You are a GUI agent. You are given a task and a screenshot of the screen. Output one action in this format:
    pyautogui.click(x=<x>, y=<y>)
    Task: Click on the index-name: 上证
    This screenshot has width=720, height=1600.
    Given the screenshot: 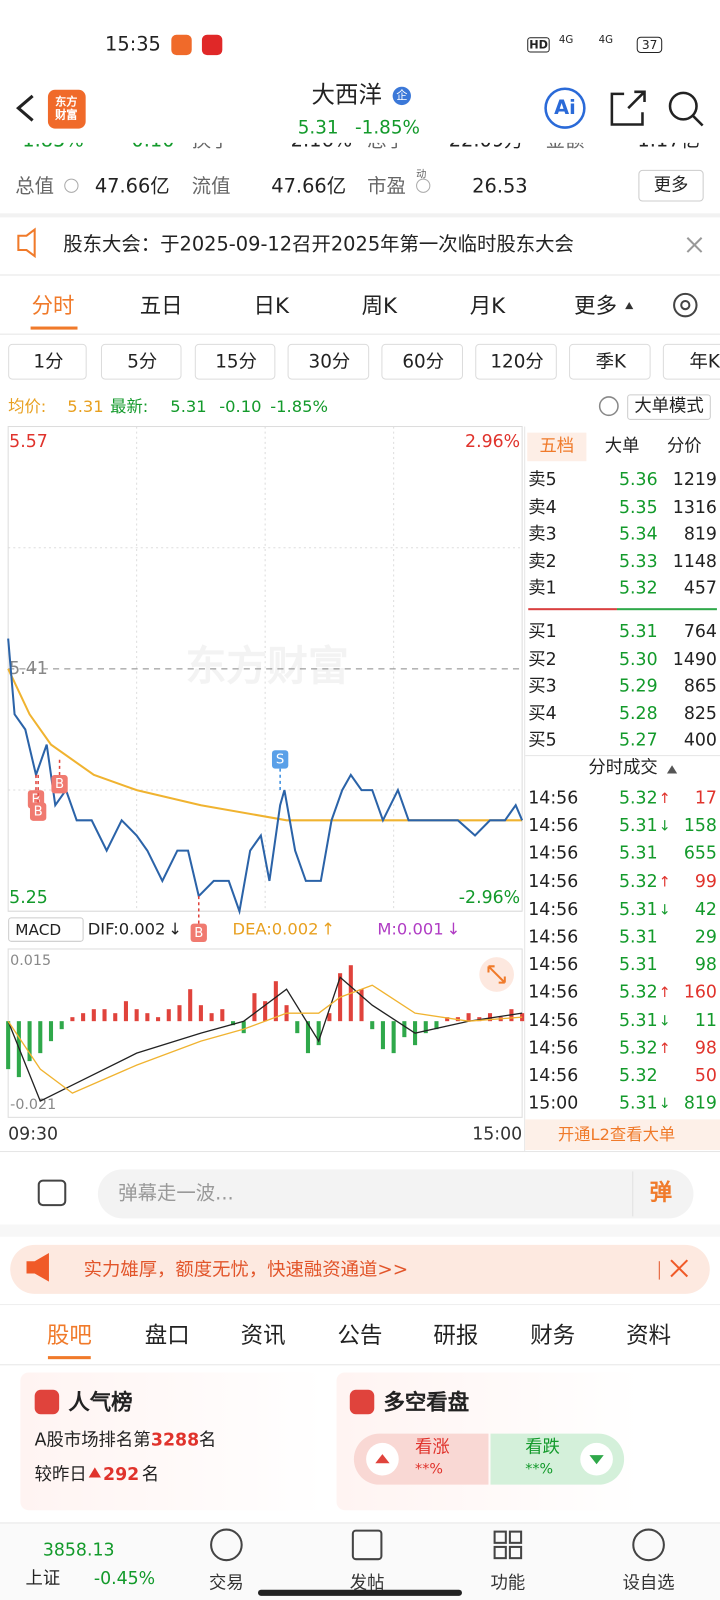 What is the action you would take?
    pyautogui.click(x=43, y=1579)
    